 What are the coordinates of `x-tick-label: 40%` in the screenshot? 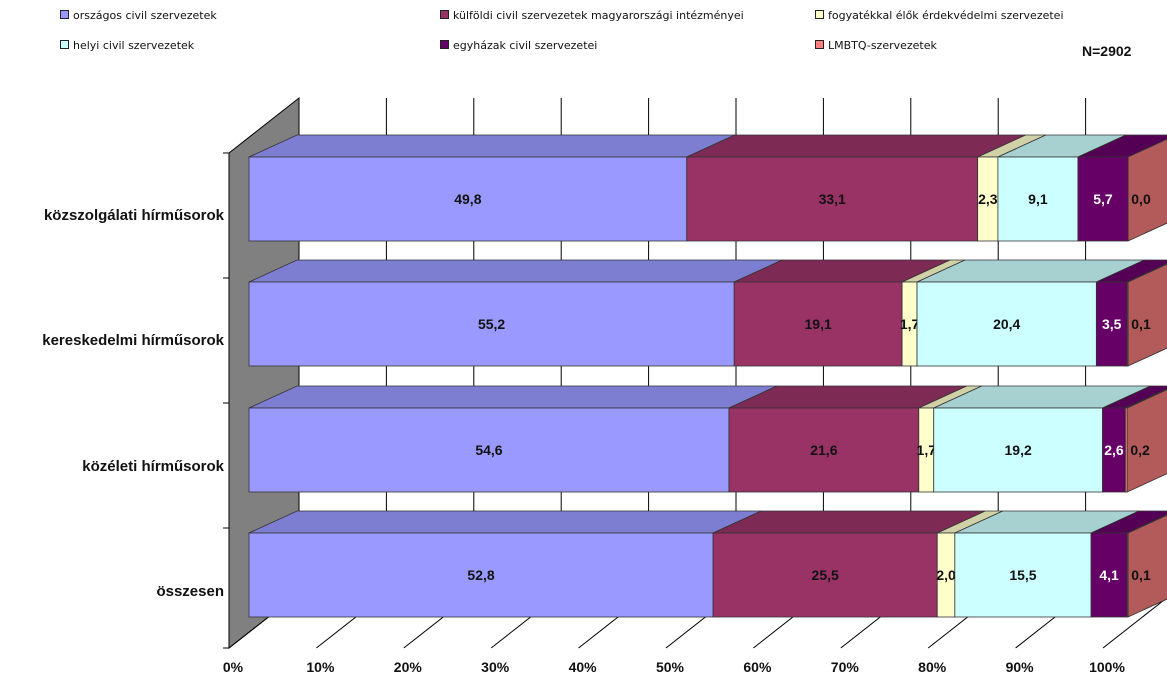 It's located at (583, 667).